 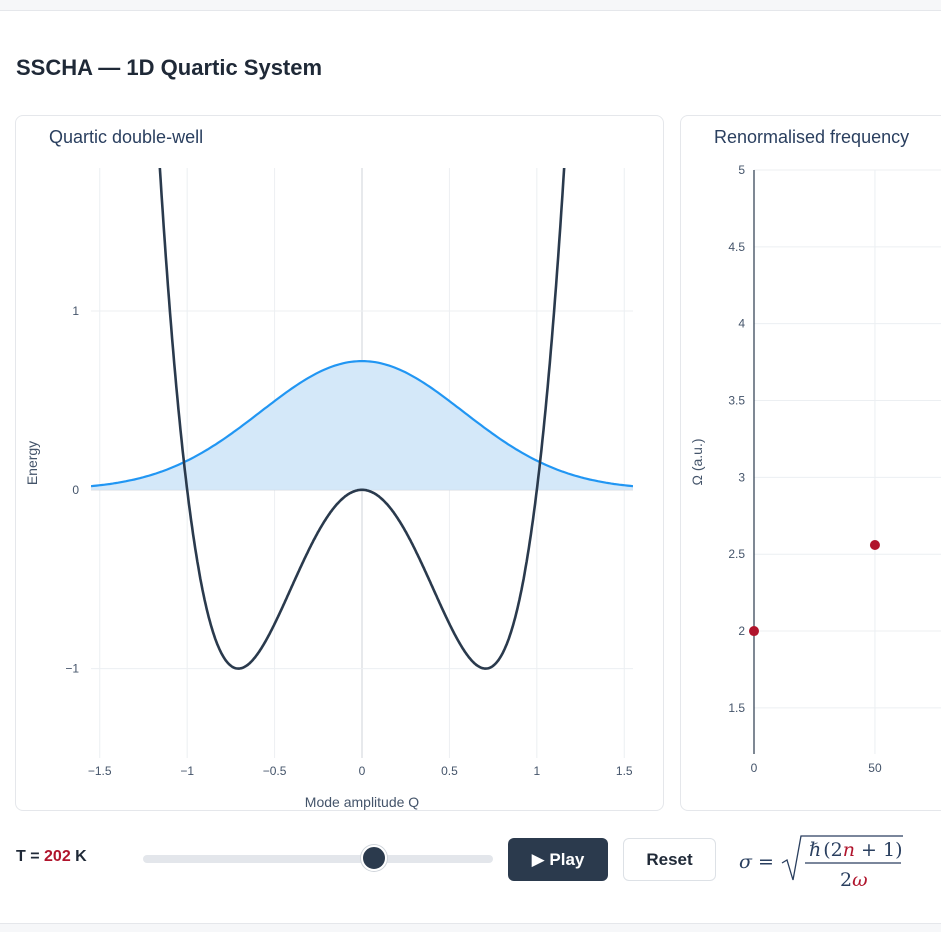 I want to click on formula-sqrt-sign, so click(x=842, y=858).